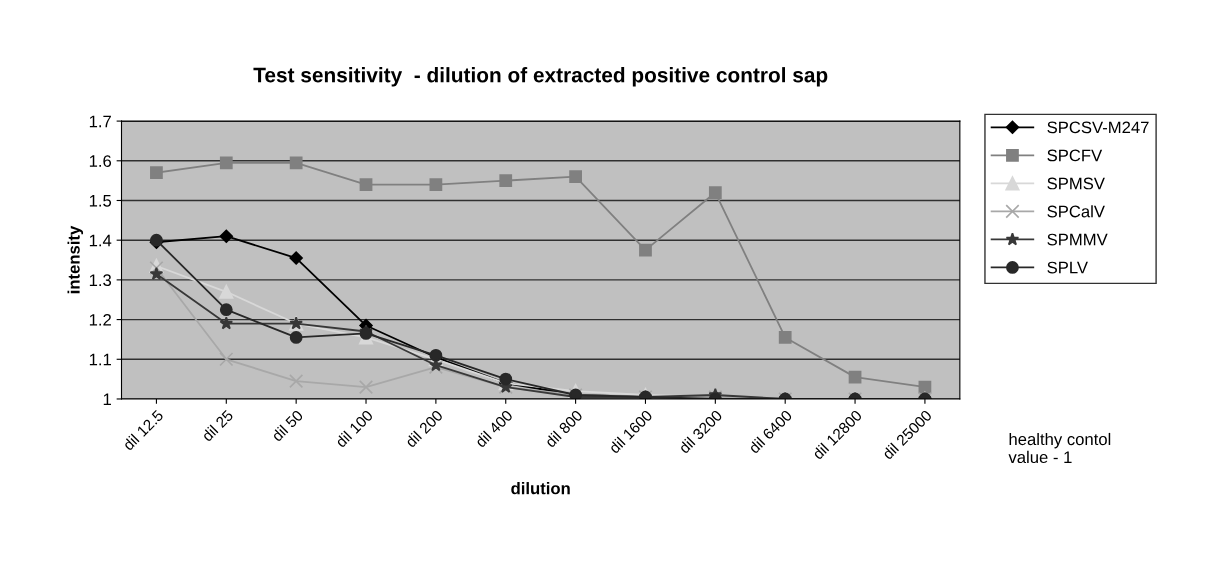 The width and height of the screenshot is (1215, 585). I want to click on legend-label: SPCSV-M247, so click(1098, 127).